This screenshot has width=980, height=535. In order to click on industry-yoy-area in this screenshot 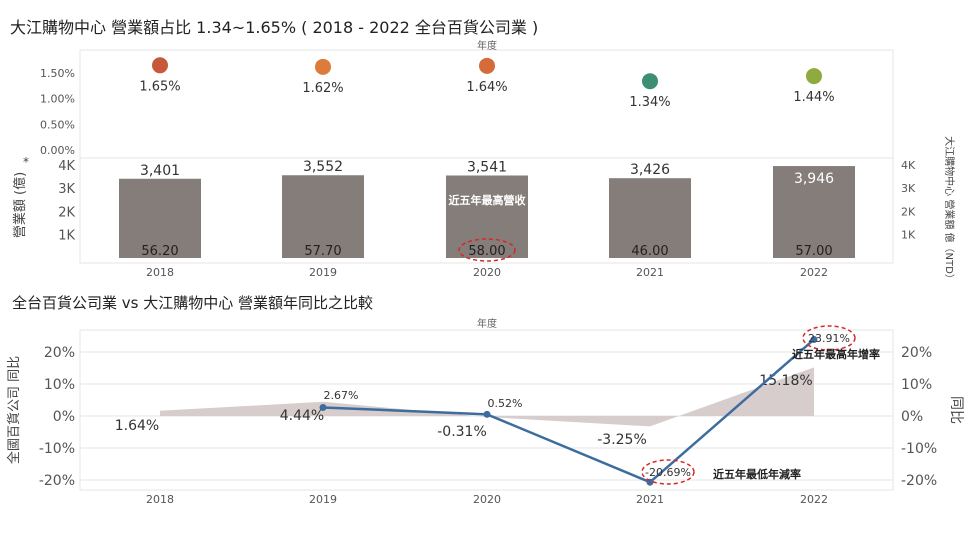, I will do `click(487, 397)`.